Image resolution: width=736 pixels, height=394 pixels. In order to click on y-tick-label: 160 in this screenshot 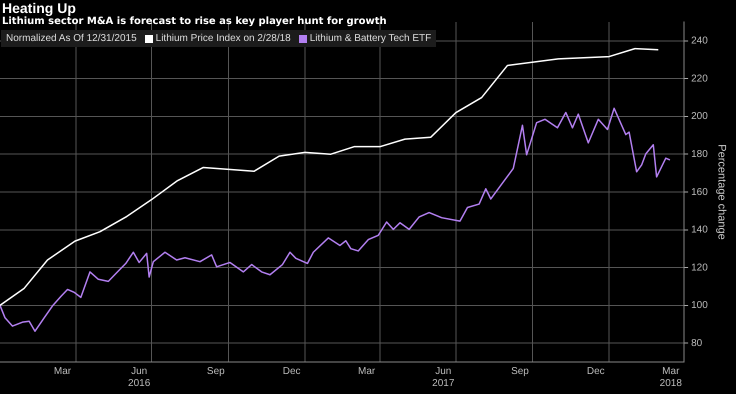, I will do `click(699, 192)`.